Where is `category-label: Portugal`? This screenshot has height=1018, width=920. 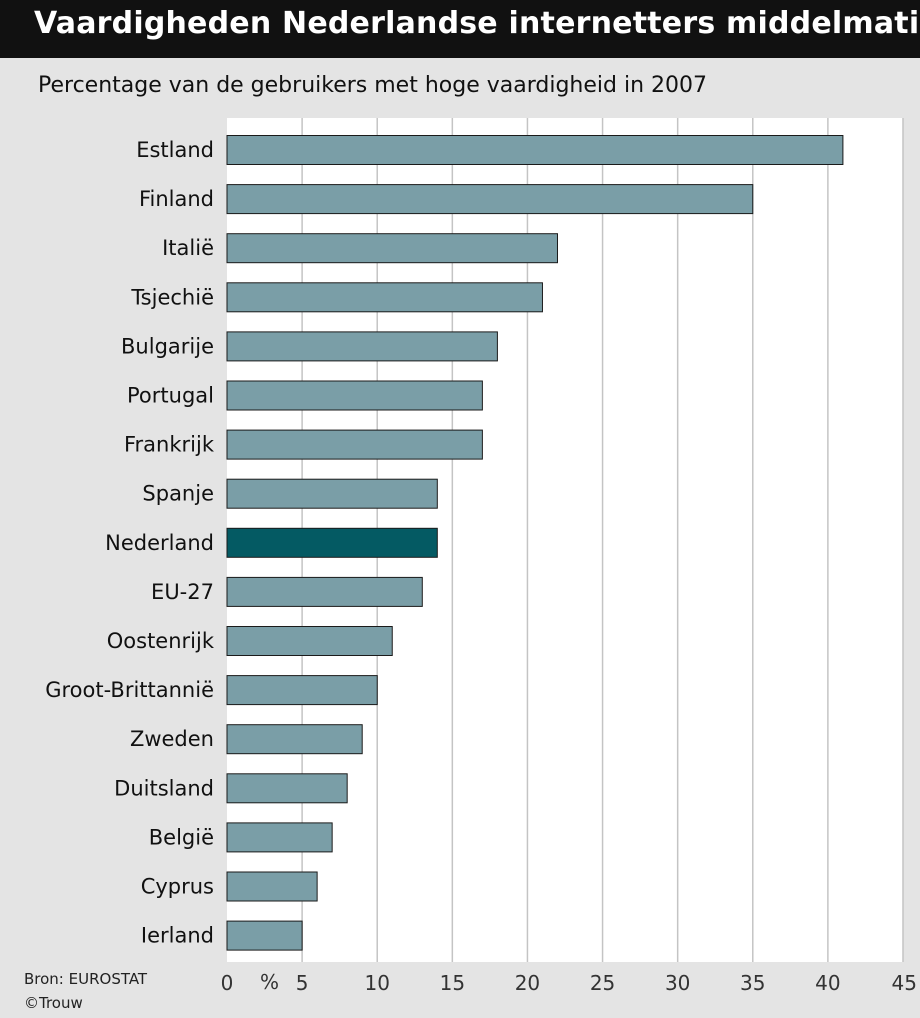 category-label: Portugal is located at coordinates (170, 396).